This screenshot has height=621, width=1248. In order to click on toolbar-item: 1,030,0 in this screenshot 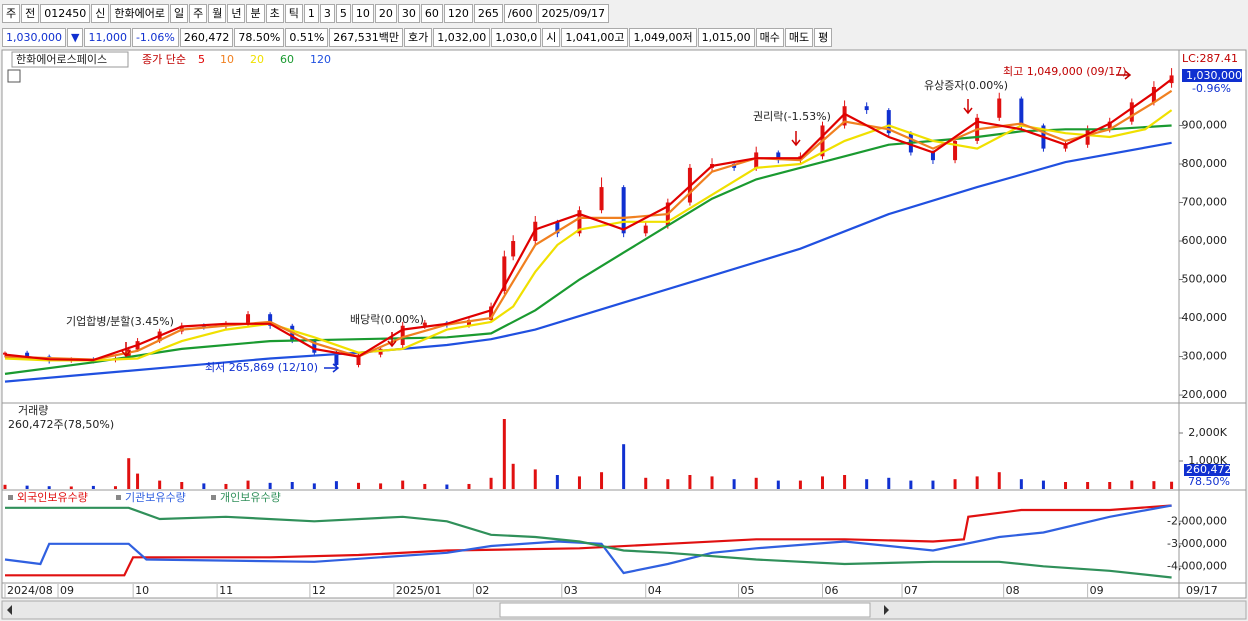, I will do `click(516, 37)`.